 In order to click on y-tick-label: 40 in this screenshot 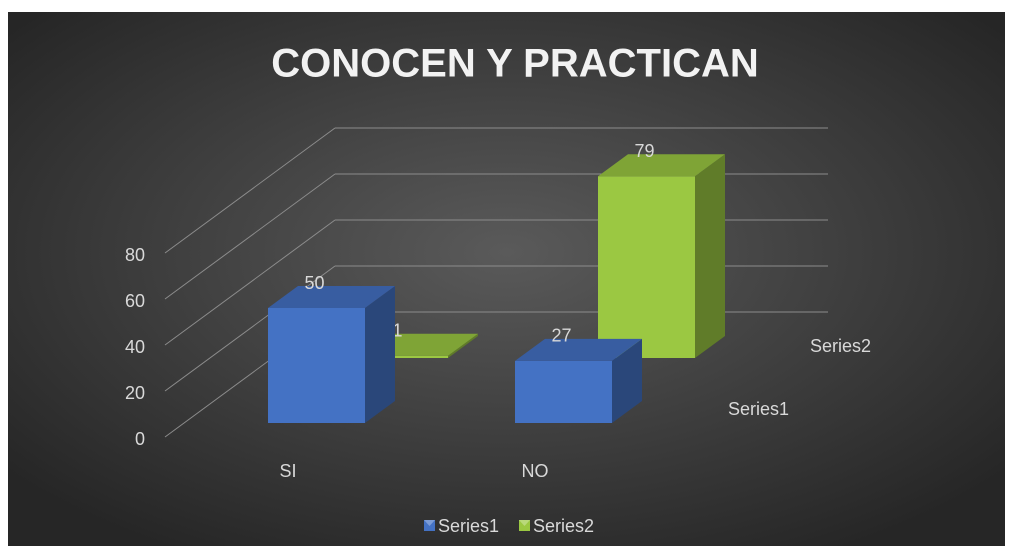, I will do `click(135, 347)`.